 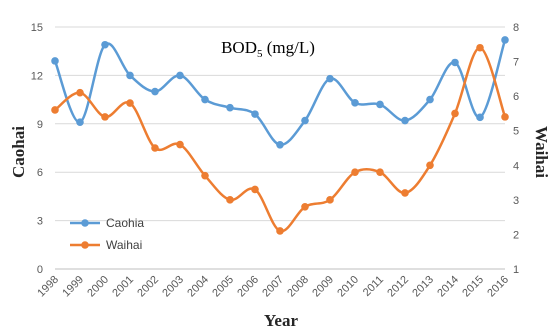 I want to click on y-right-tick-label: 3, so click(x=516, y=201).